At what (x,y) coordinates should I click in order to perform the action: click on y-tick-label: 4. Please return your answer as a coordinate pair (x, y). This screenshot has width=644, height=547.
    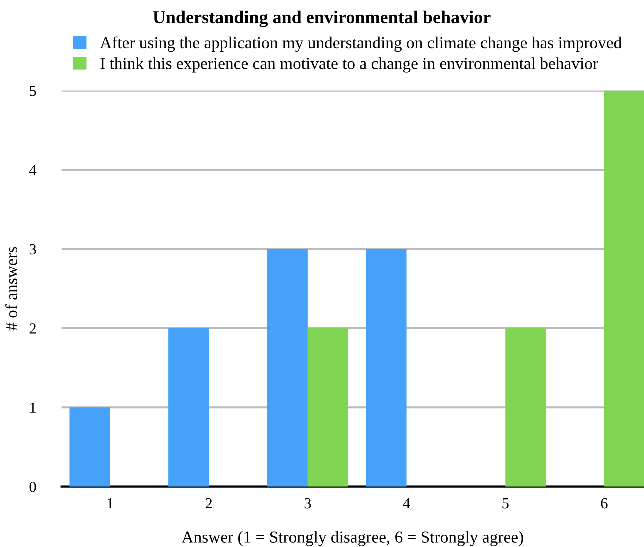
    Looking at the image, I should click on (33, 170).